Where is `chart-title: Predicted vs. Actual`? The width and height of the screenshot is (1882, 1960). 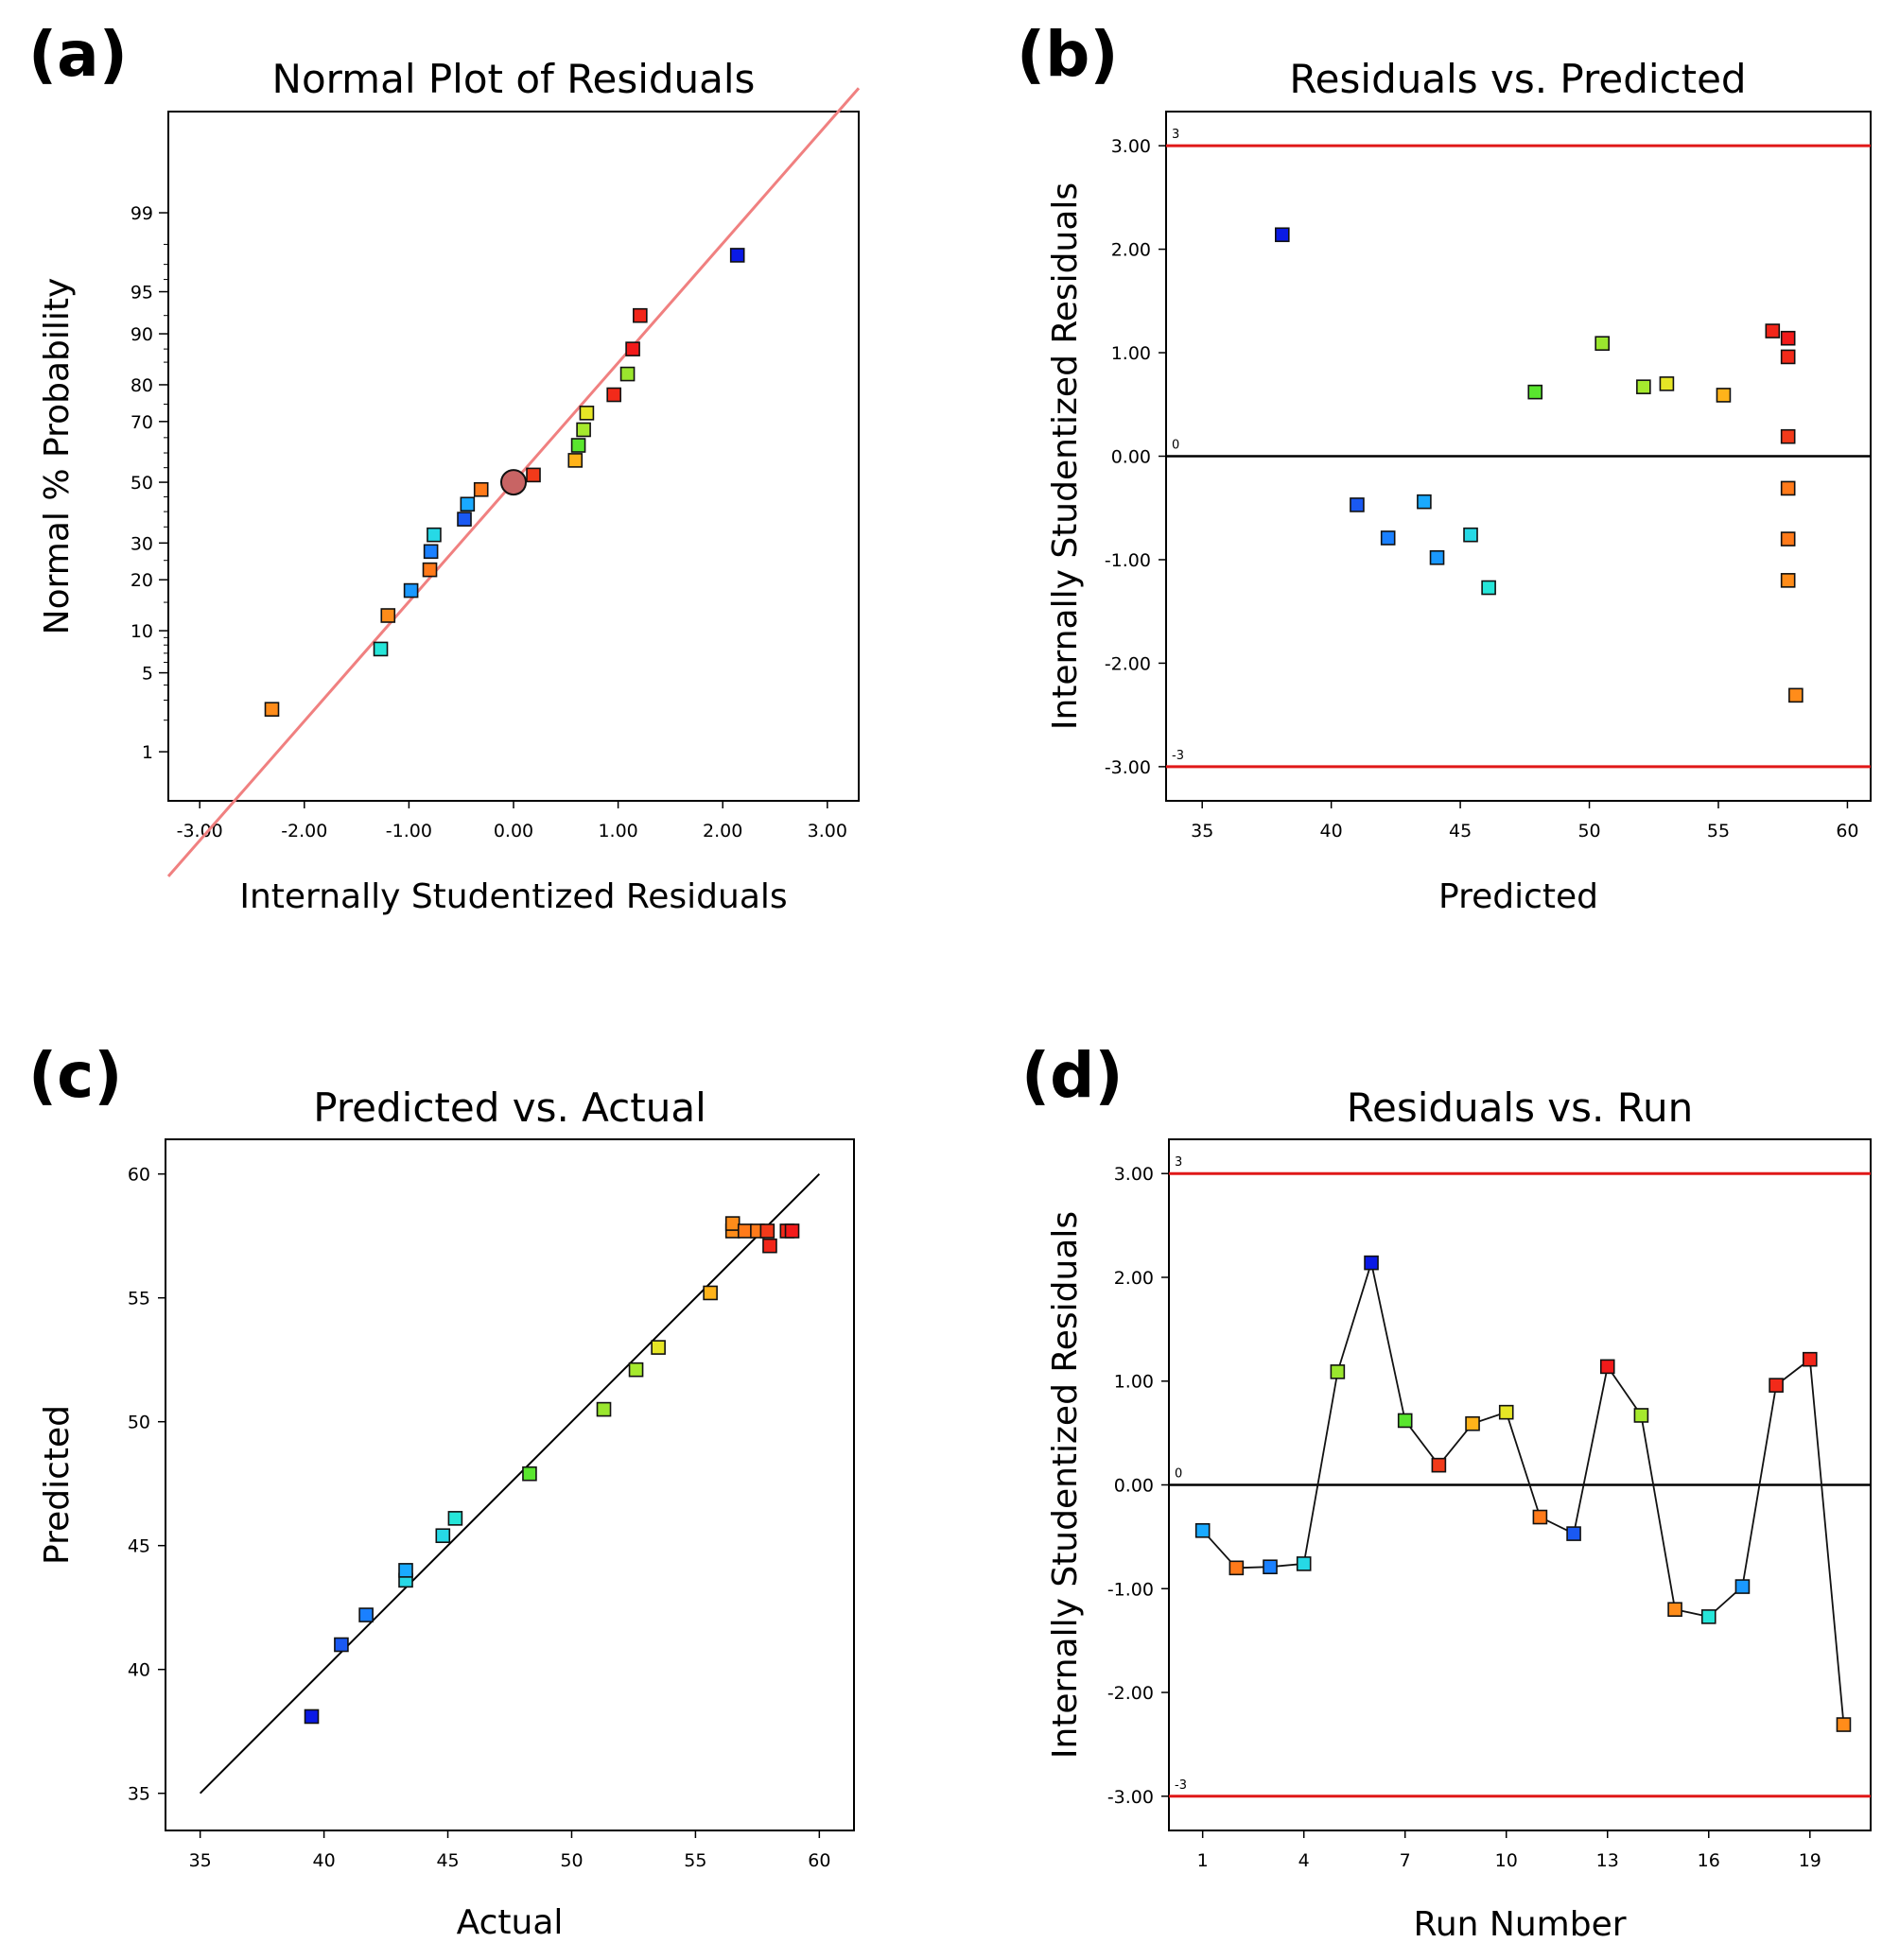 chart-title: Predicted vs. Actual is located at coordinates (509, 1108).